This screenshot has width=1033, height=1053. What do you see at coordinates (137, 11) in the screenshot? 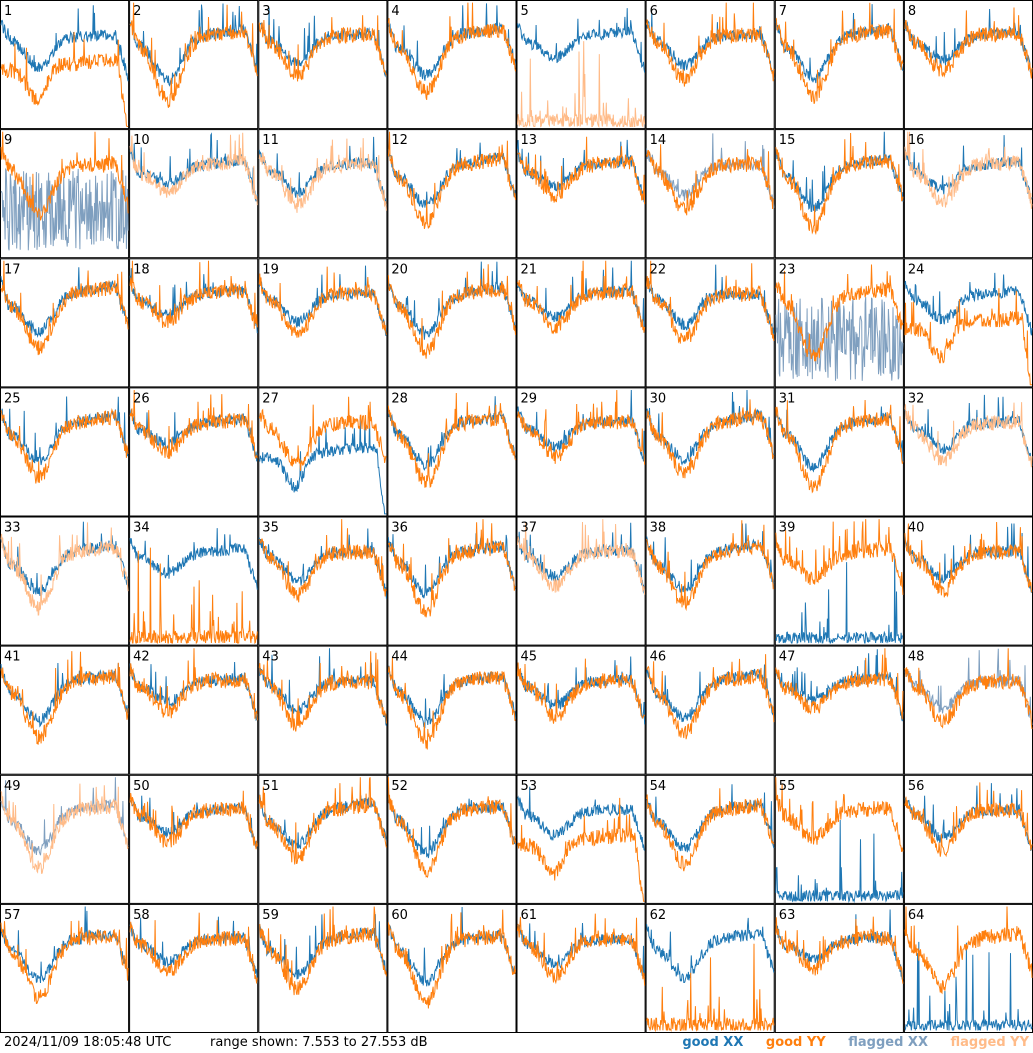
I see `panel-label: 2` at bounding box center [137, 11].